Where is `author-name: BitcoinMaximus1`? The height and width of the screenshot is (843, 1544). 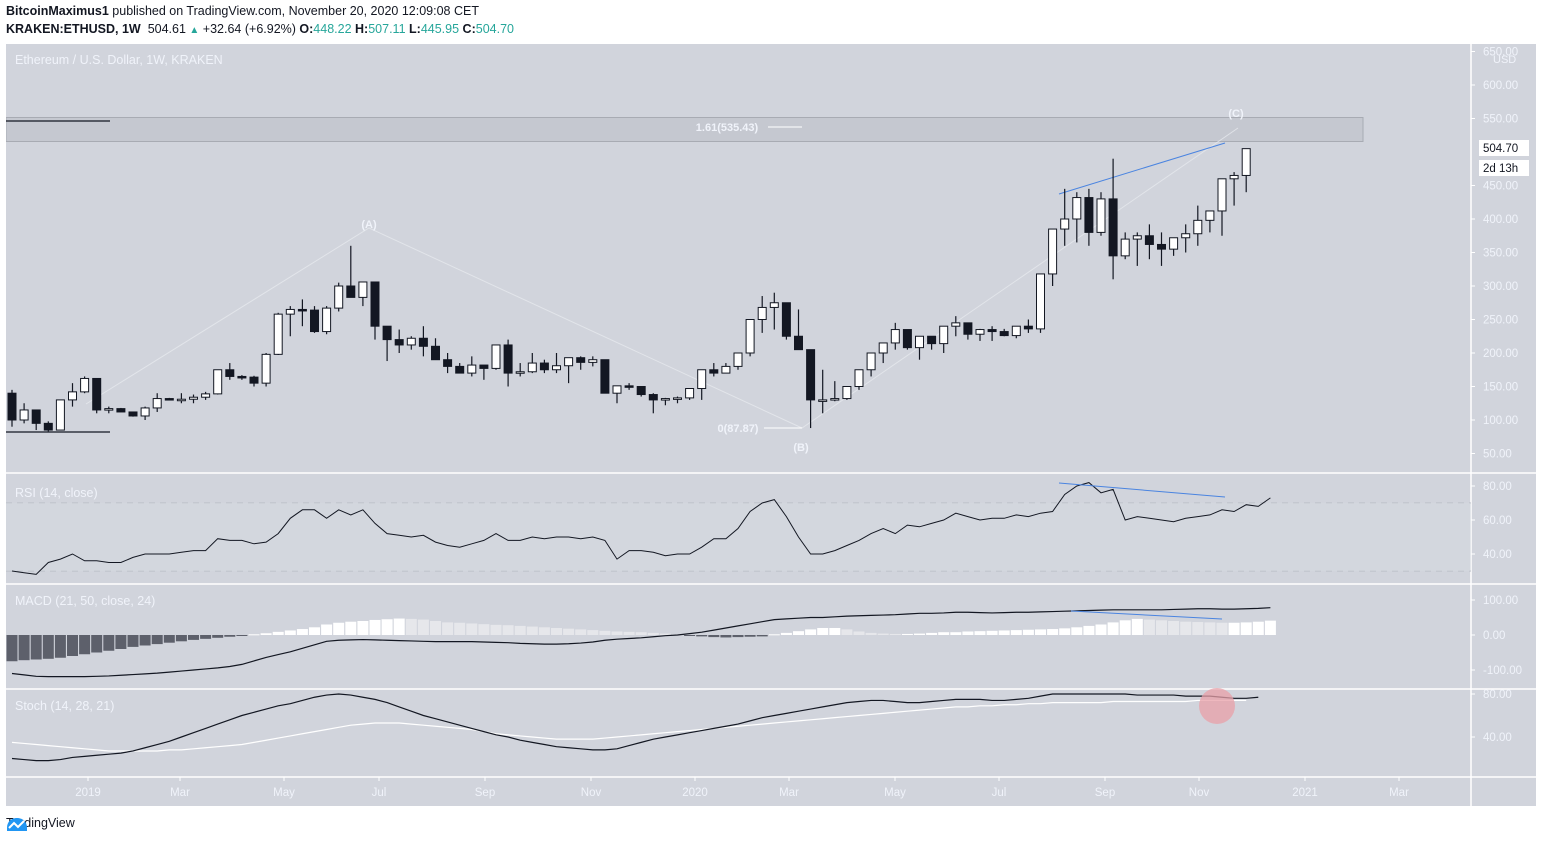
author-name: BitcoinMaximus1 is located at coordinates (57, 11).